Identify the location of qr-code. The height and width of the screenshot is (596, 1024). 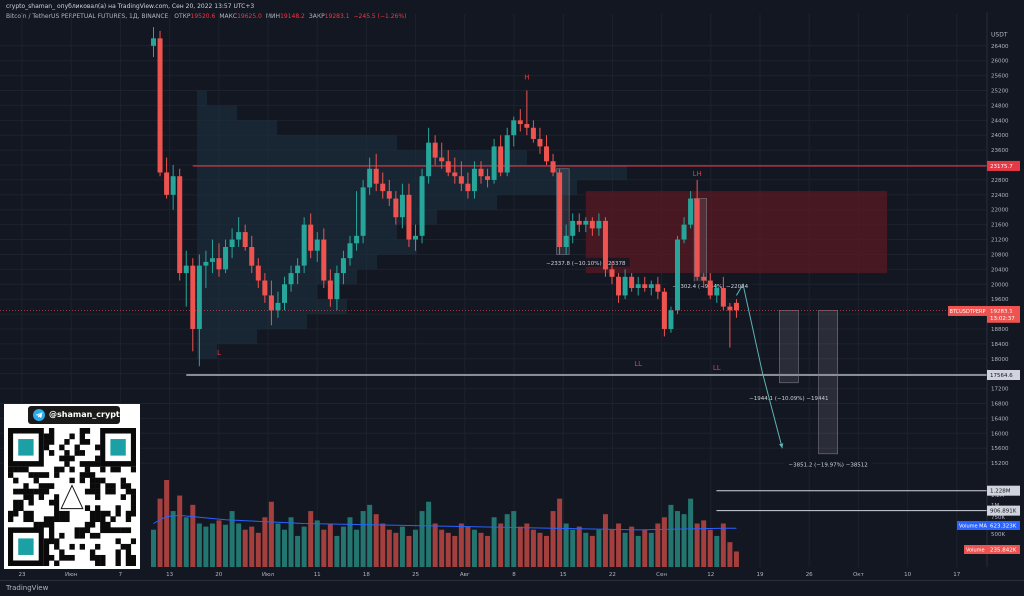
(72, 497).